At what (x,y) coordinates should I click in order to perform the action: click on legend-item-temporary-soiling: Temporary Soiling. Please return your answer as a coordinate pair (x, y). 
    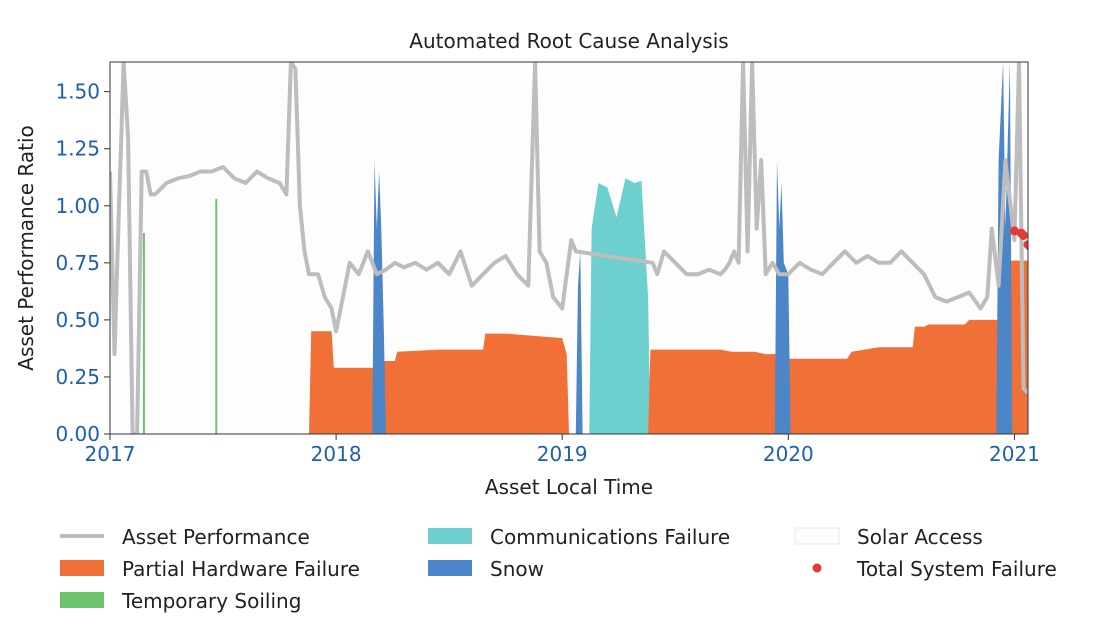
    Looking at the image, I should click on (180, 601).